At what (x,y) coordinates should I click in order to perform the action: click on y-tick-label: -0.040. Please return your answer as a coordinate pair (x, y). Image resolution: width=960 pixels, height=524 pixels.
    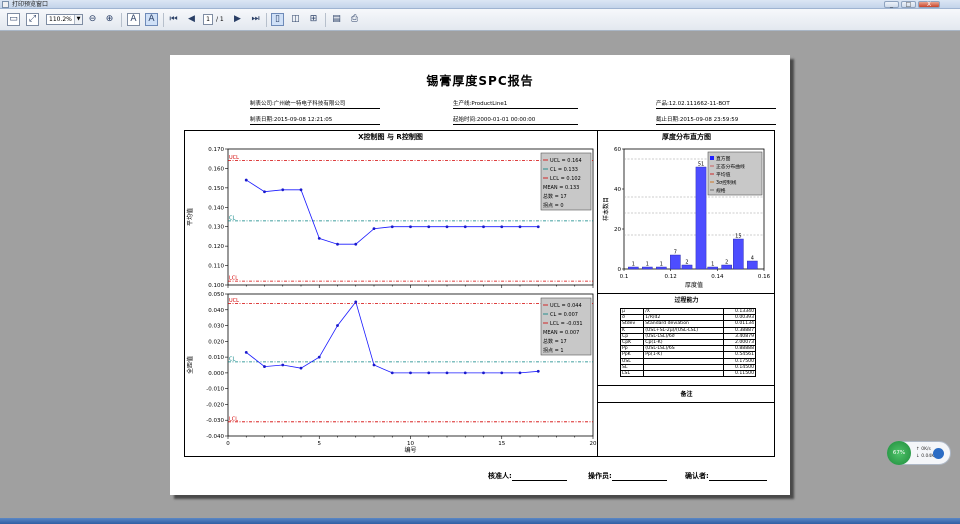
    Looking at the image, I should click on (215, 437).